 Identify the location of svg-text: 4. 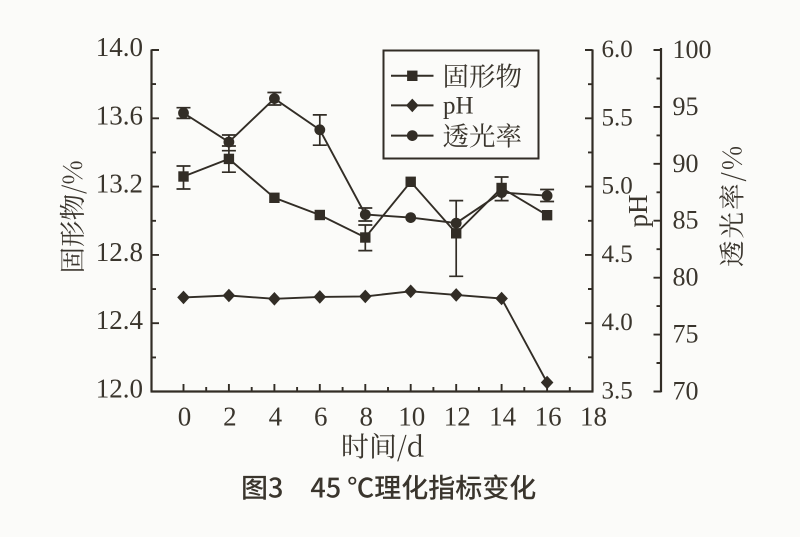
(276, 417).